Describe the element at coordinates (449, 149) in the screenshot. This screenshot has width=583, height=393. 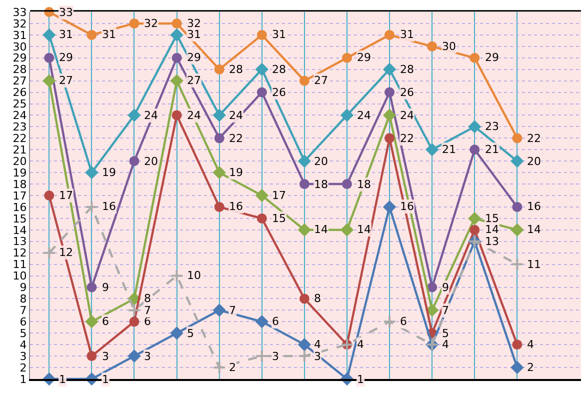
I see `data-label: 21` at that location.